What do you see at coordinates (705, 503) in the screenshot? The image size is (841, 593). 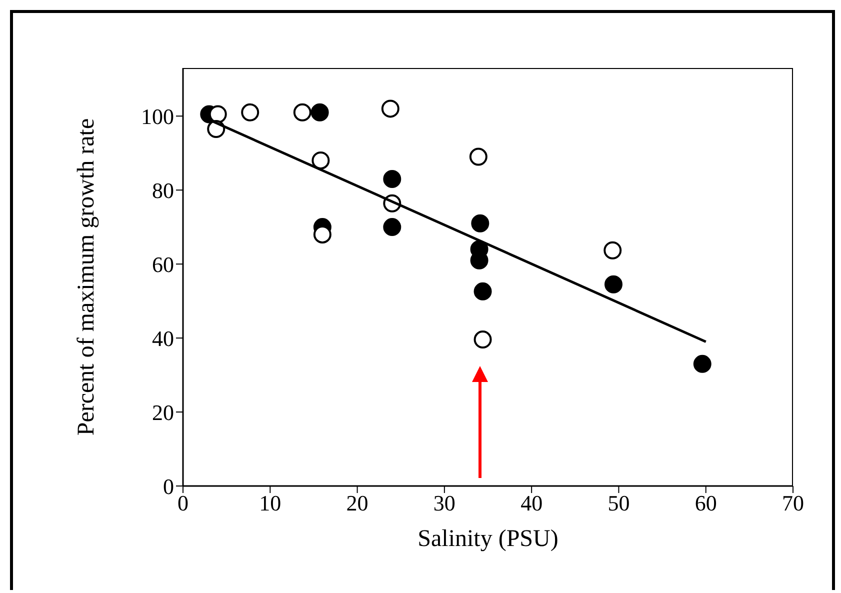 I see `x-tick-label: 60` at bounding box center [705, 503].